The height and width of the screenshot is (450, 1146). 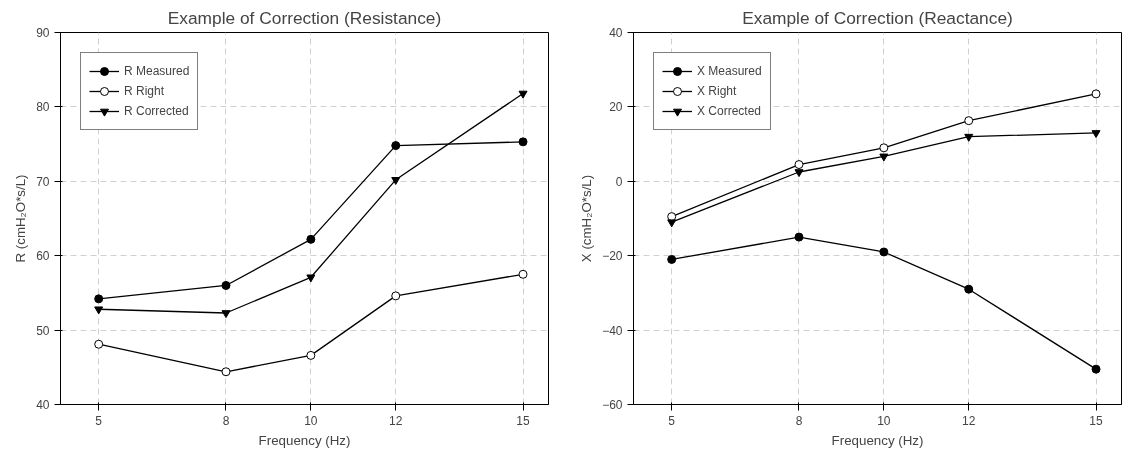 I want to click on legend-label: X Measured, so click(x=729, y=71).